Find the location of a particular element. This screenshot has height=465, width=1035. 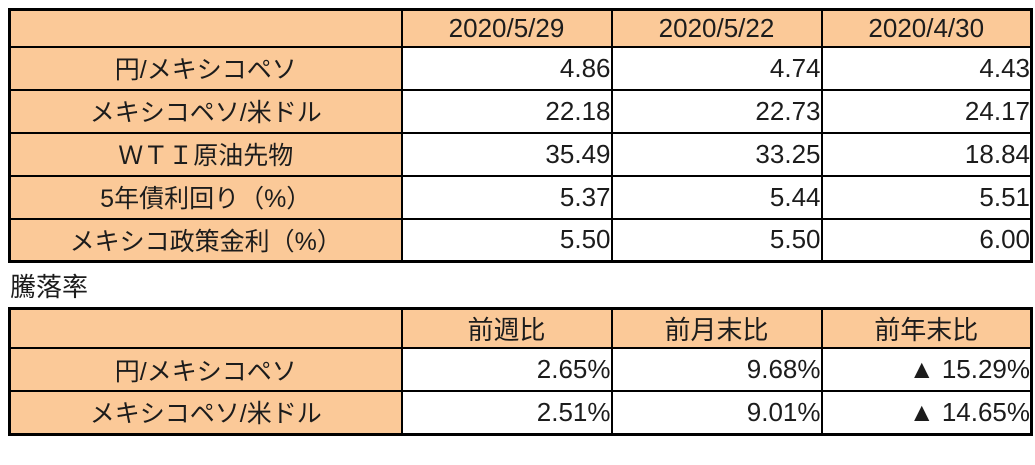

table-row: 円/メキシコペソ 4.86 4.74 4.43 is located at coordinates (520, 68).